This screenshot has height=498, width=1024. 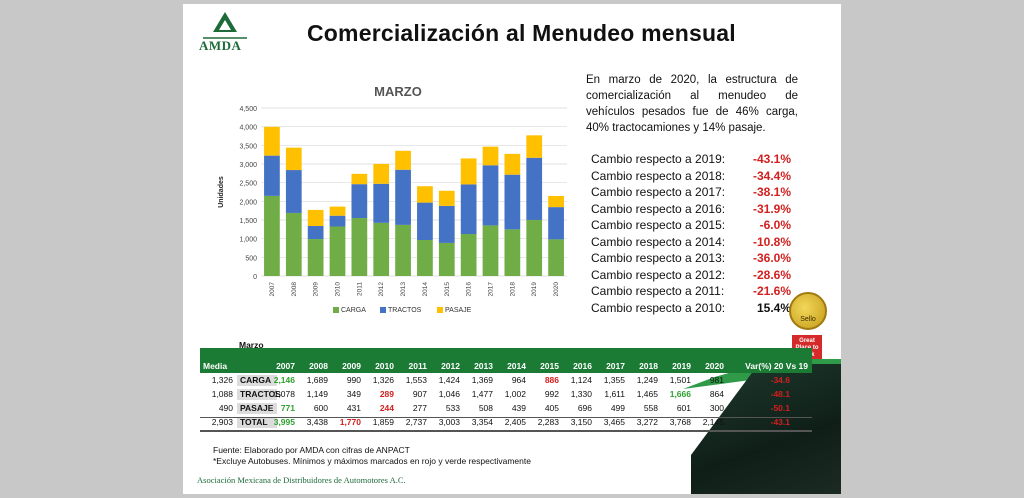 I want to click on change-label: Cambio respecto a 2012:, so click(x=658, y=274).